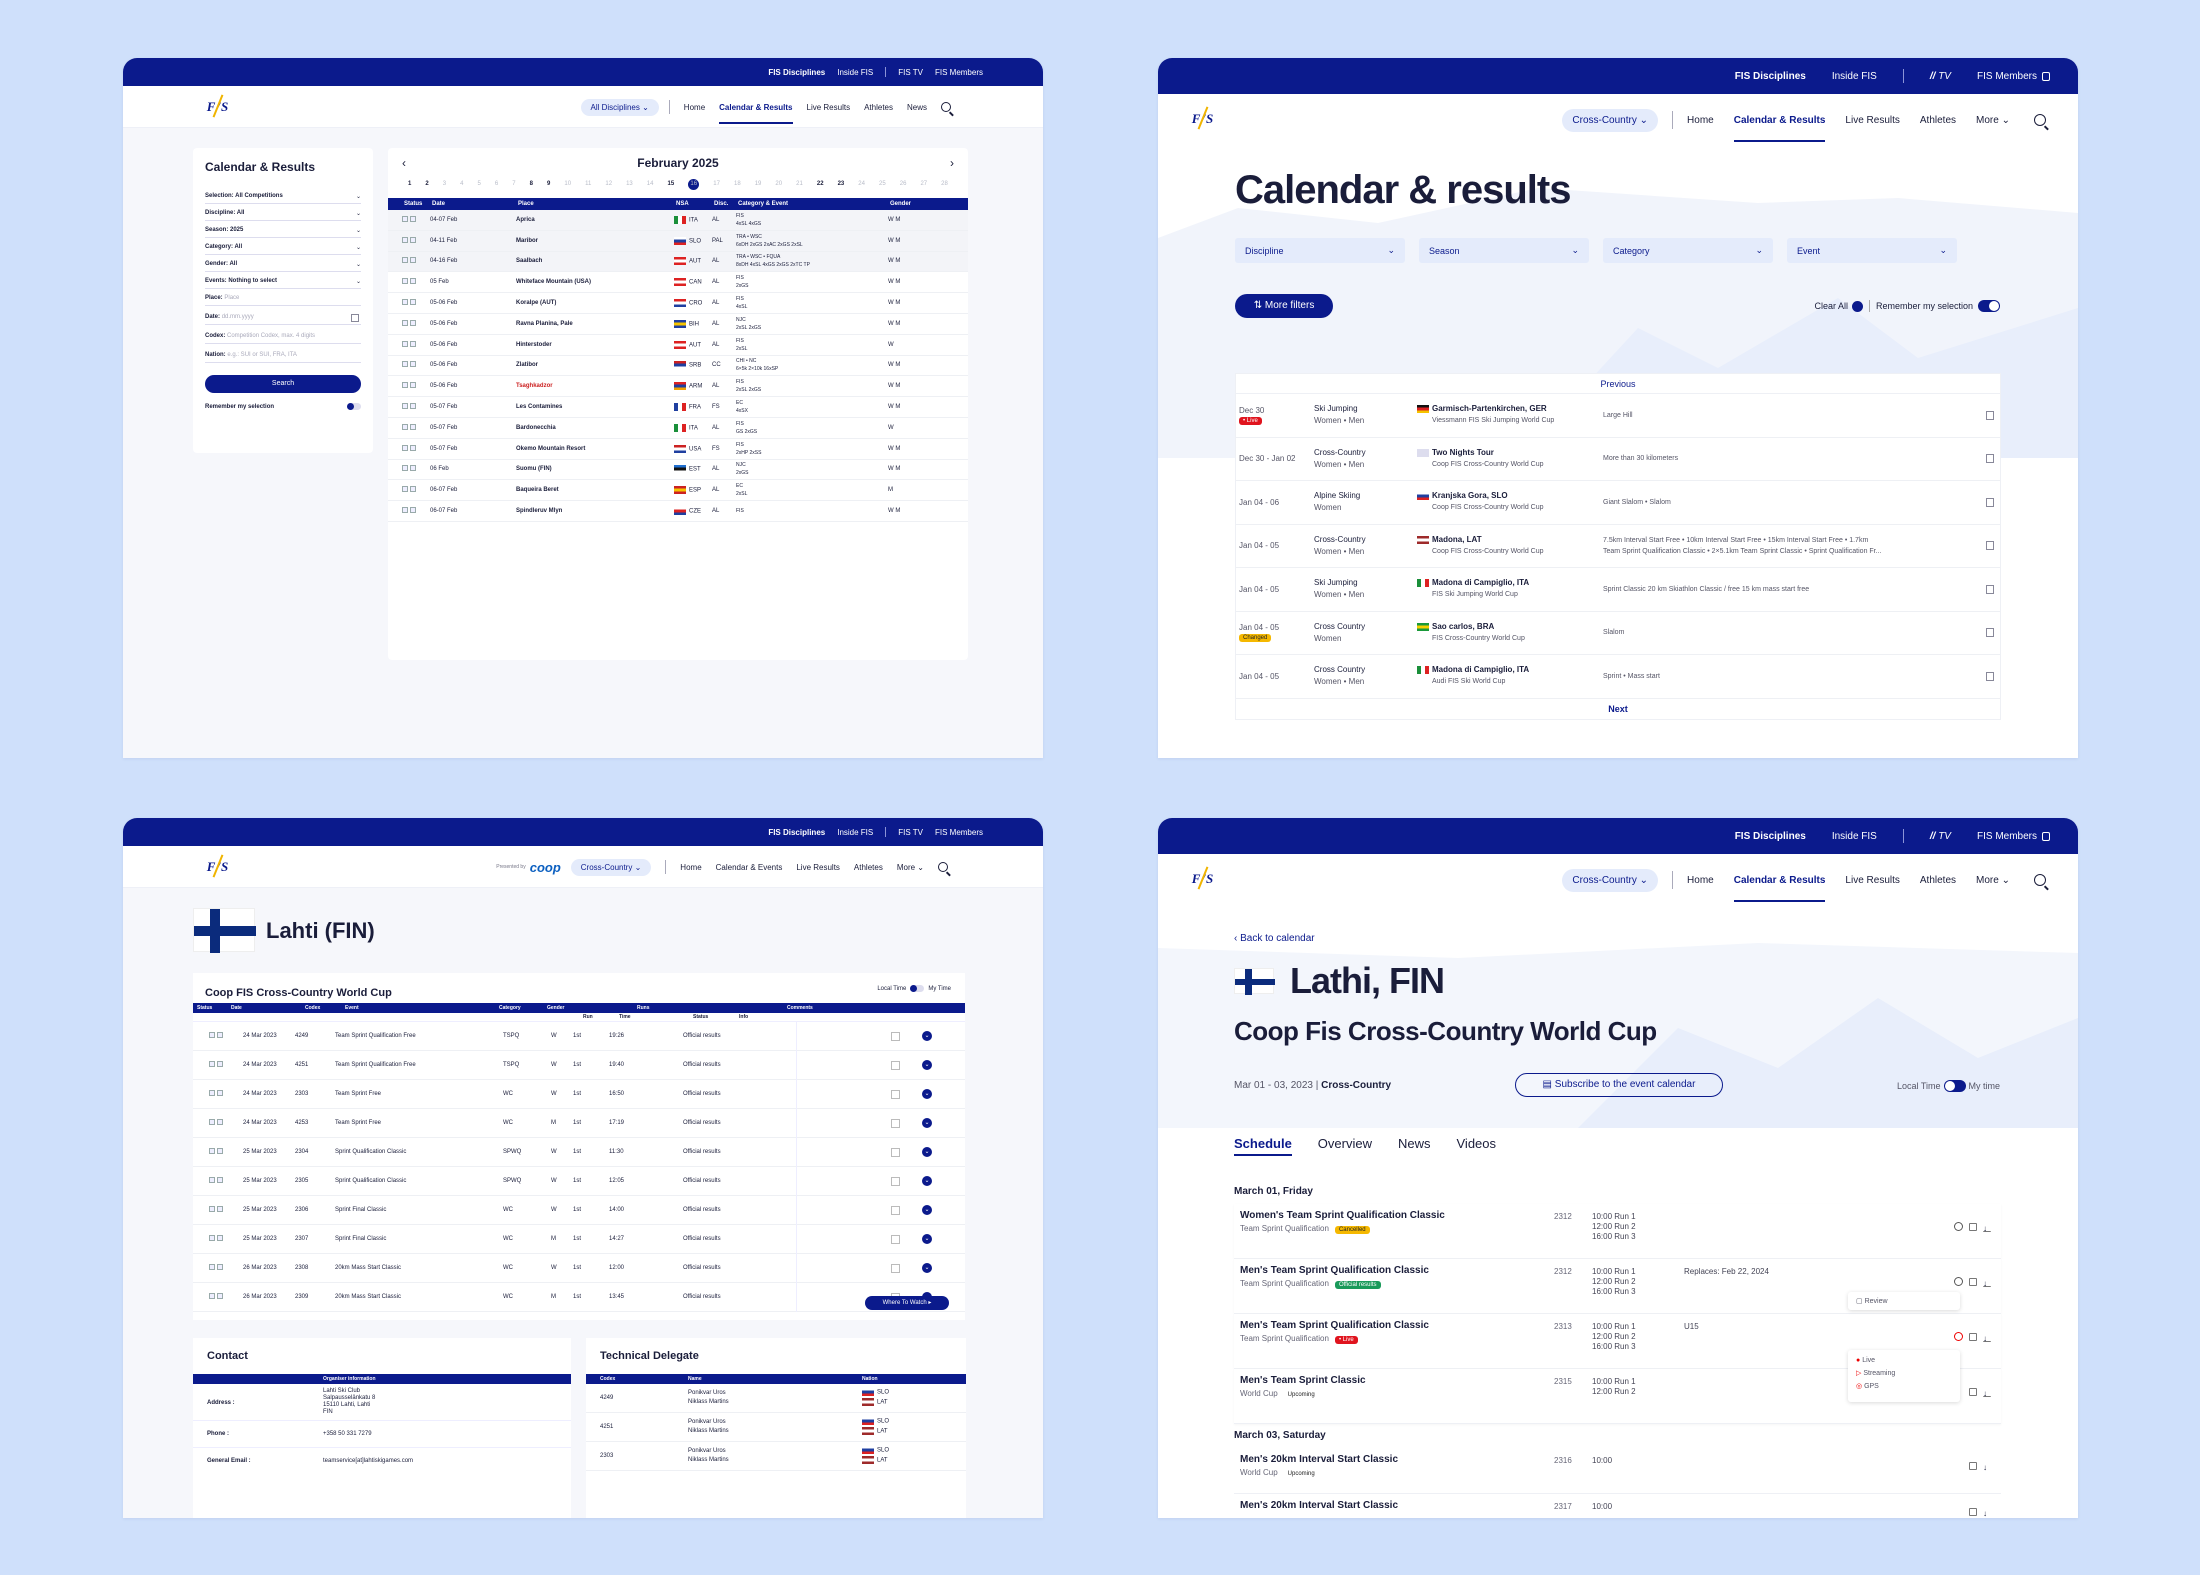 This screenshot has height=1575, width=2200. I want to click on table-row: 05-06 Feb Hinterstoder AUT AL FIS 2xSL W, so click(678, 345).